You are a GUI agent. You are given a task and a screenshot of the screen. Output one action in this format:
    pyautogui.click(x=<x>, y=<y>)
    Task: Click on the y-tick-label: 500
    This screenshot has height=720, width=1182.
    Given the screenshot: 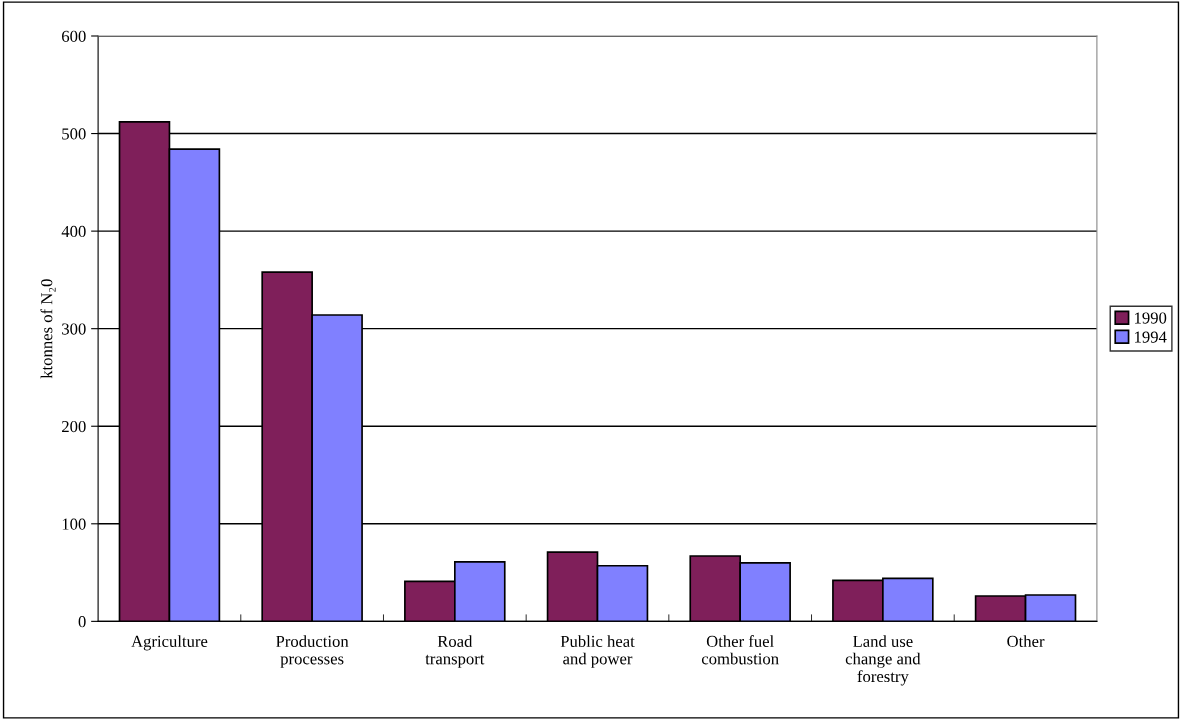 What is the action you would take?
    pyautogui.click(x=74, y=134)
    